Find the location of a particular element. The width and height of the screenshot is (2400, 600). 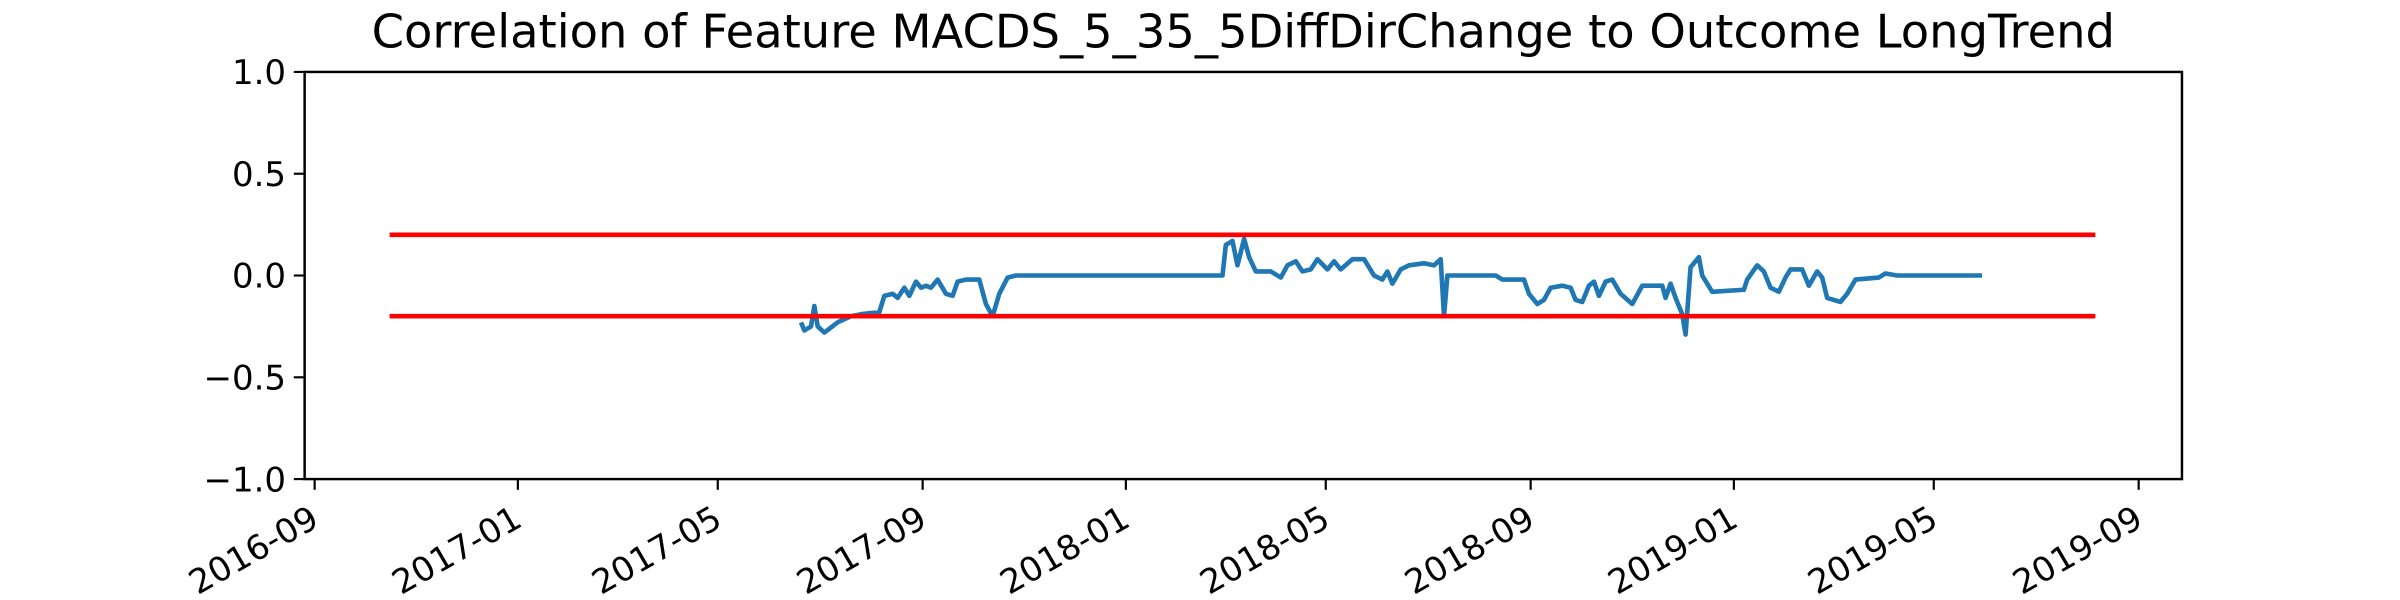

y-tick-label: 0.0 is located at coordinates (259, 276).